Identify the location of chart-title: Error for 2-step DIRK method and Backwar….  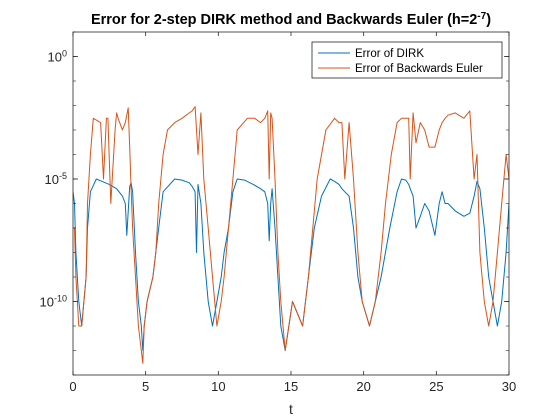
(291, 20).